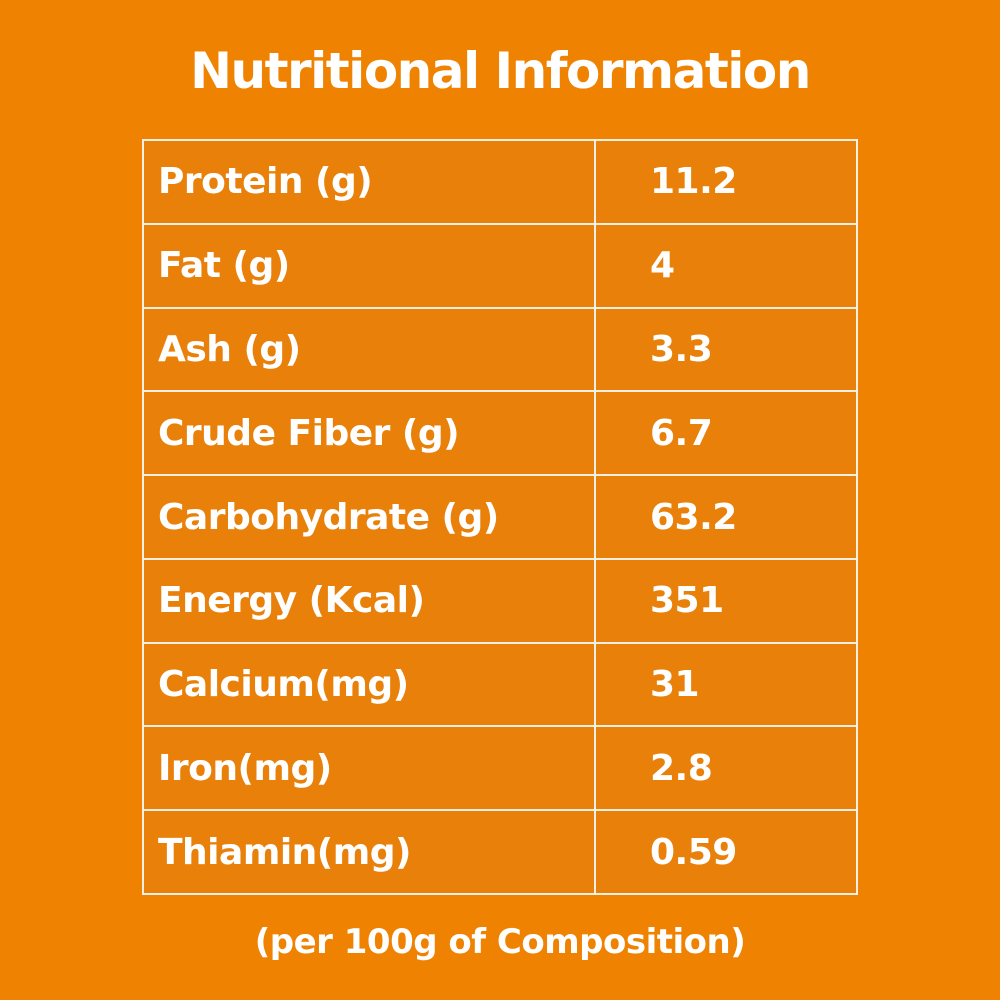 The height and width of the screenshot is (1000, 1000). What do you see at coordinates (500, 182) in the screenshot?
I see `table-row: Protein (g) 11.2` at bounding box center [500, 182].